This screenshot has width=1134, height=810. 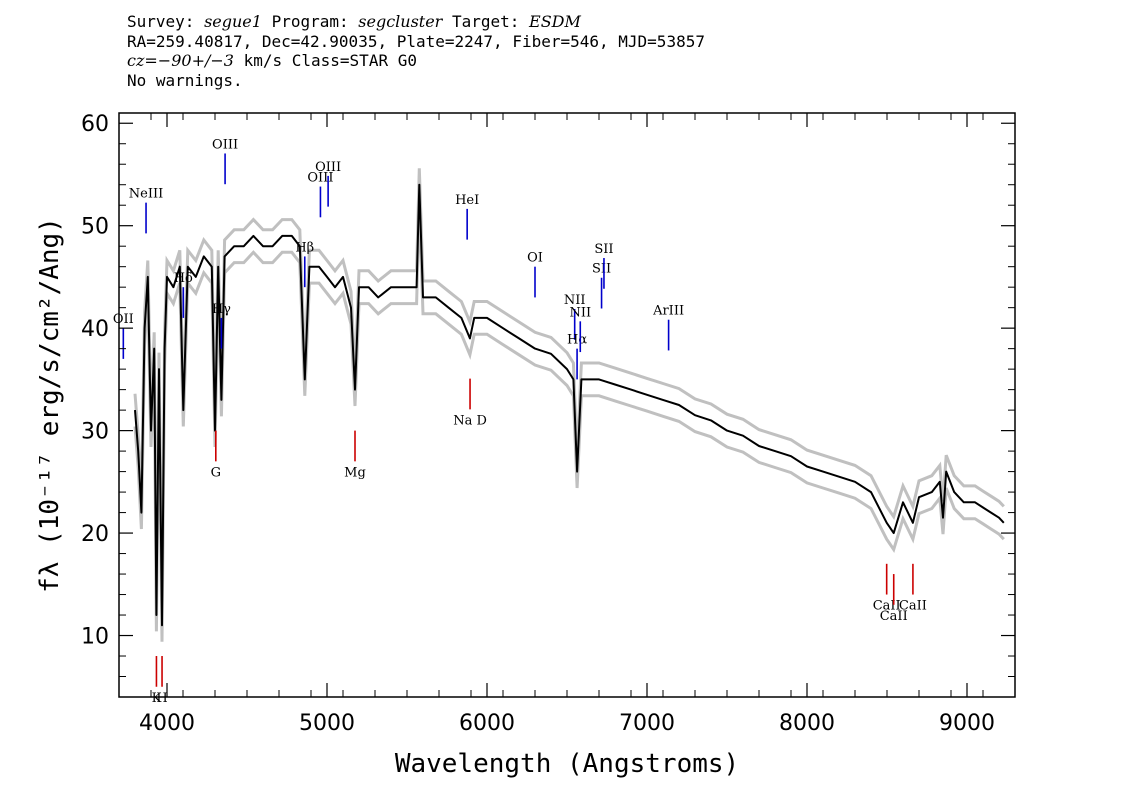 What do you see at coordinates (535, 258) in the screenshot?
I see `emission-line-label: OI` at bounding box center [535, 258].